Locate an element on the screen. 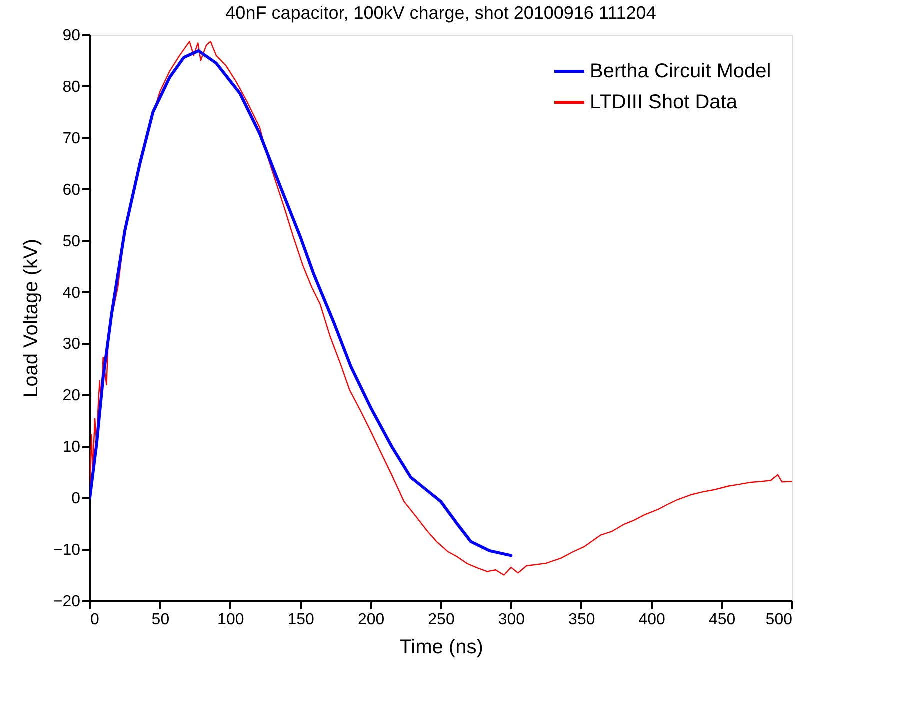 The width and height of the screenshot is (908, 711). y-tick-label: 90 is located at coordinates (71, 36).